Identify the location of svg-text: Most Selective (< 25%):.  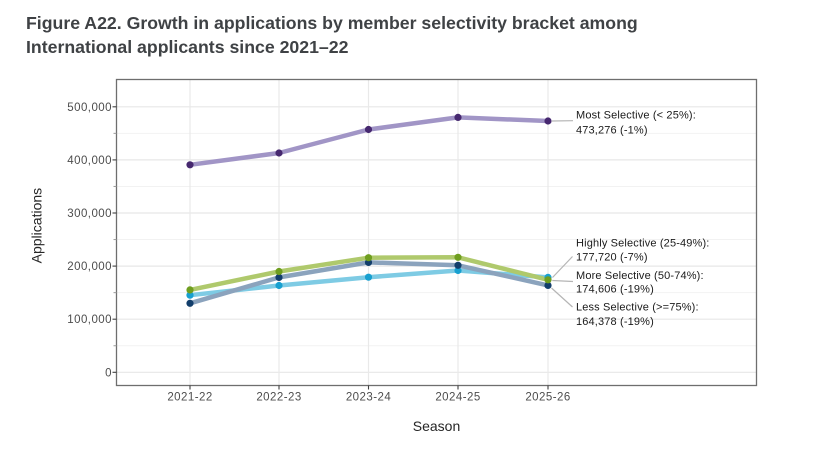
(636, 115).